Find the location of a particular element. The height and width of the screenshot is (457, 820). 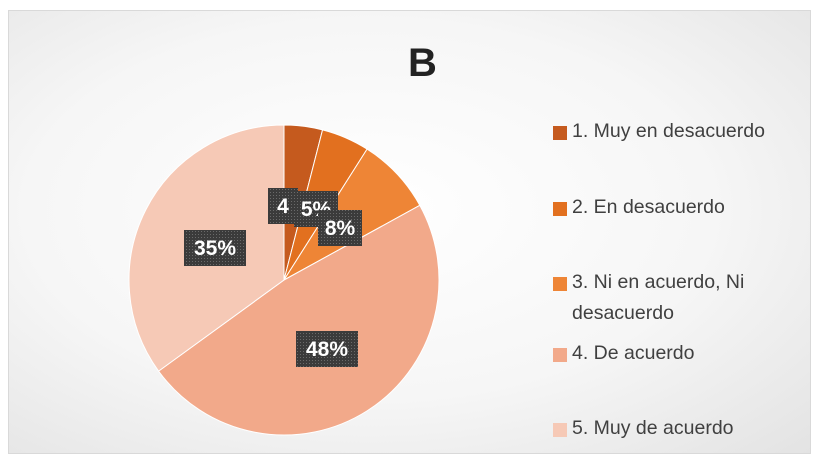

data-label-3: 8% is located at coordinates (340, 228).